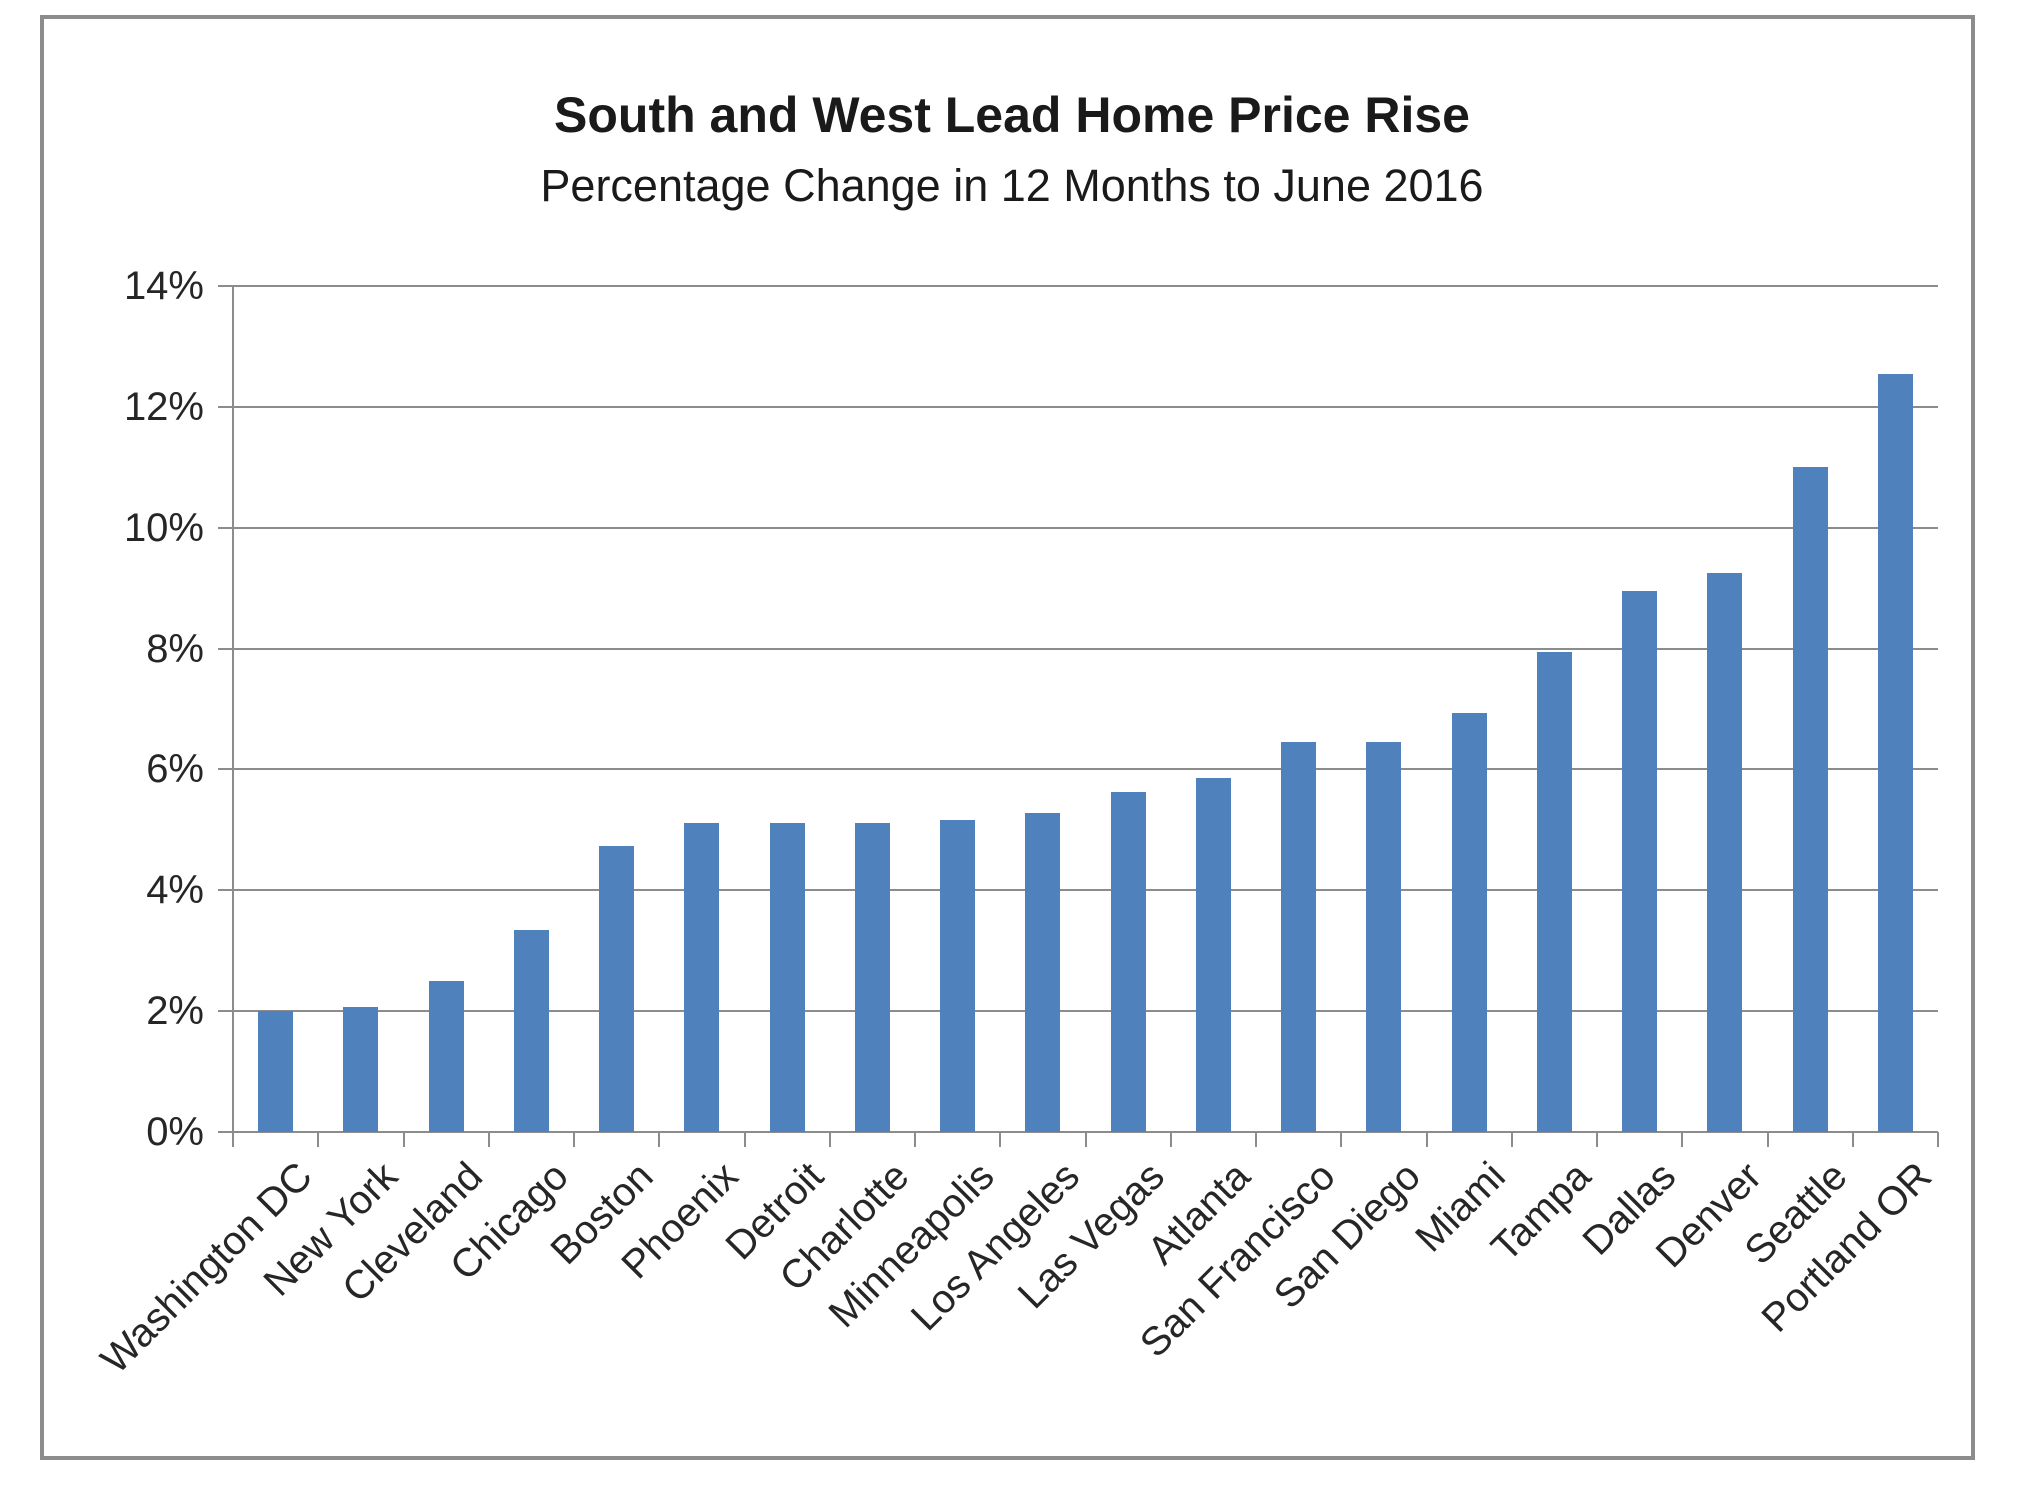 Image resolution: width=2024 pixels, height=1504 pixels. I want to click on bar-detroit, so click(787, 977).